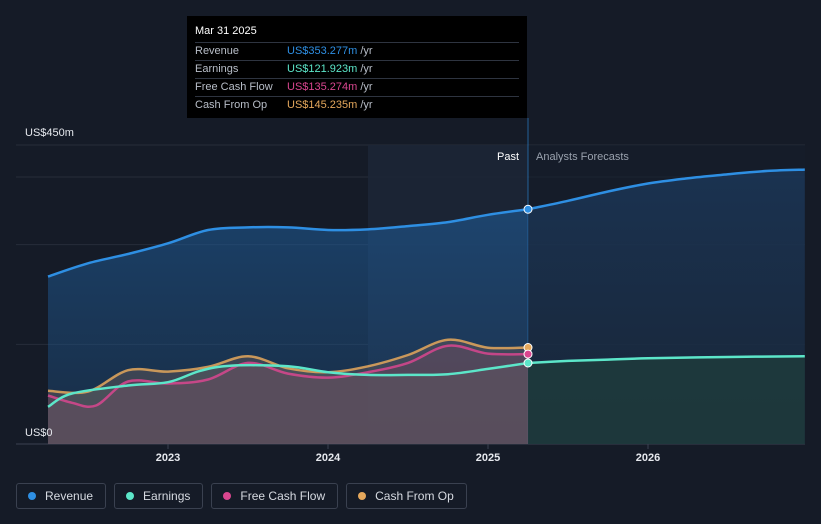 The width and height of the screenshot is (821, 524). I want to click on tooltip-label: Earnings, so click(217, 69).